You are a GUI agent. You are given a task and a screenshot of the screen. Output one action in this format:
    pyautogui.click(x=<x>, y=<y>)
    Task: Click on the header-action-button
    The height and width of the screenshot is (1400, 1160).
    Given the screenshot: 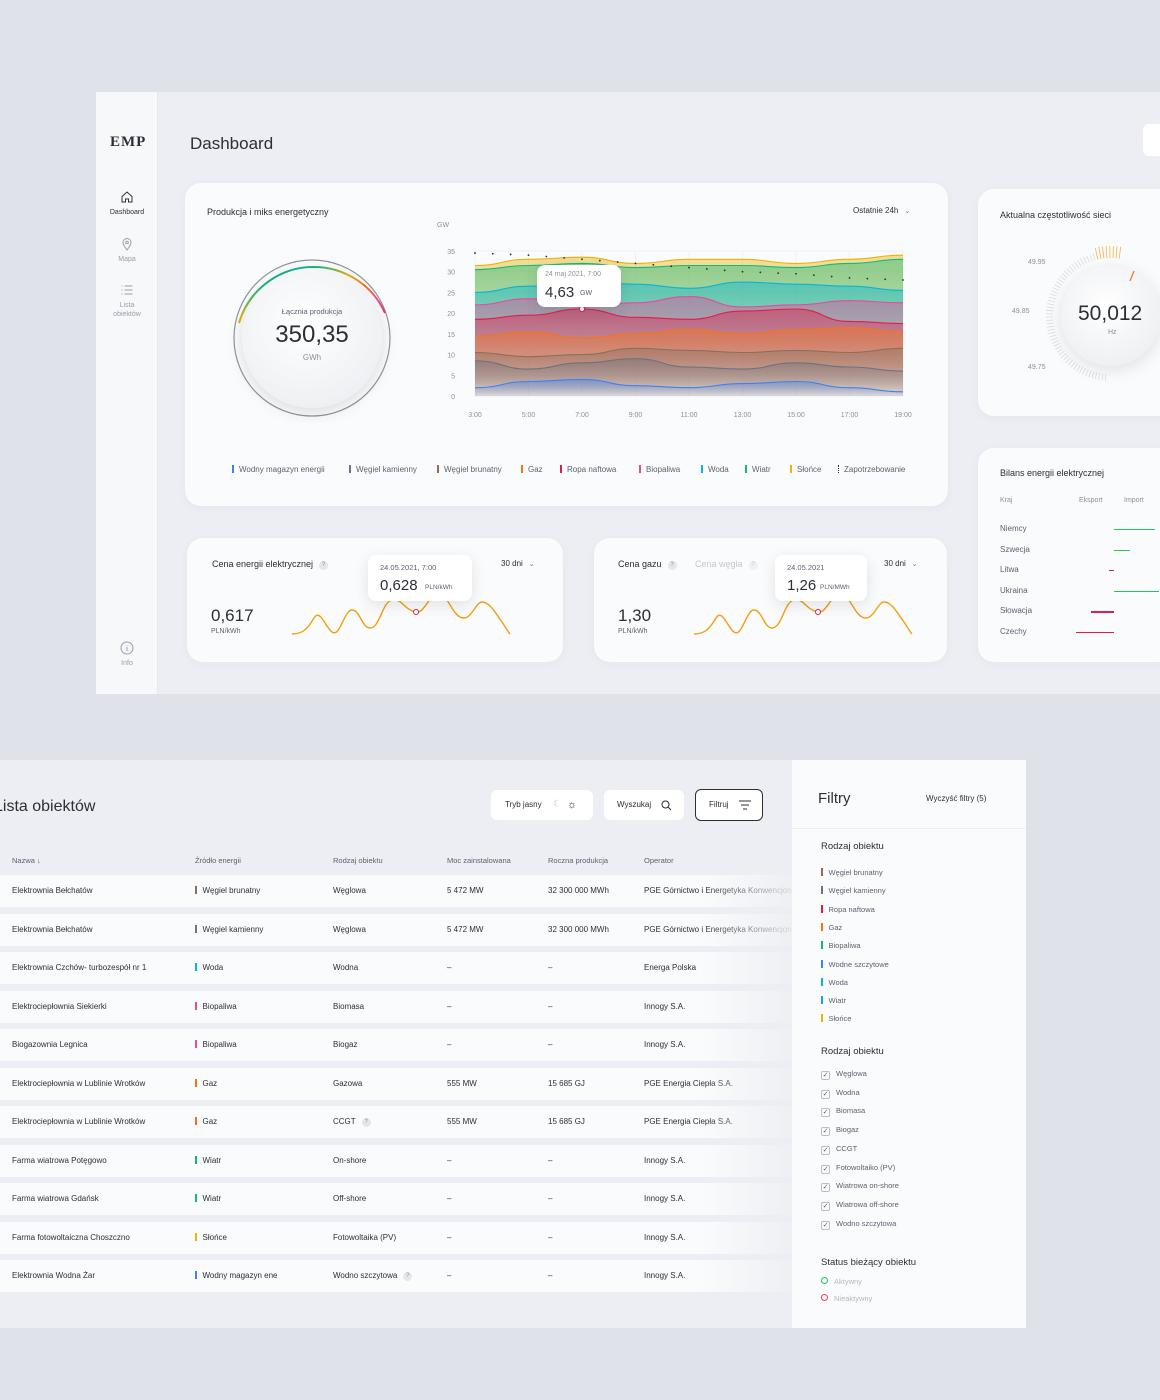 What is the action you would take?
    pyautogui.click(x=1151, y=140)
    